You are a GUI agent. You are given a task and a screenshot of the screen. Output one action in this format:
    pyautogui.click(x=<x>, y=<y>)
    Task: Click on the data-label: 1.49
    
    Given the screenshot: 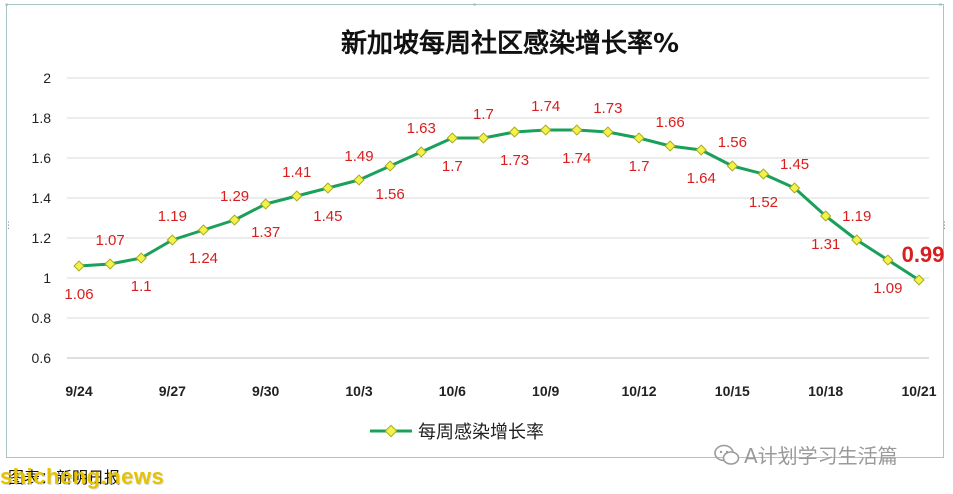 What is the action you would take?
    pyautogui.click(x=358, y=156)
    